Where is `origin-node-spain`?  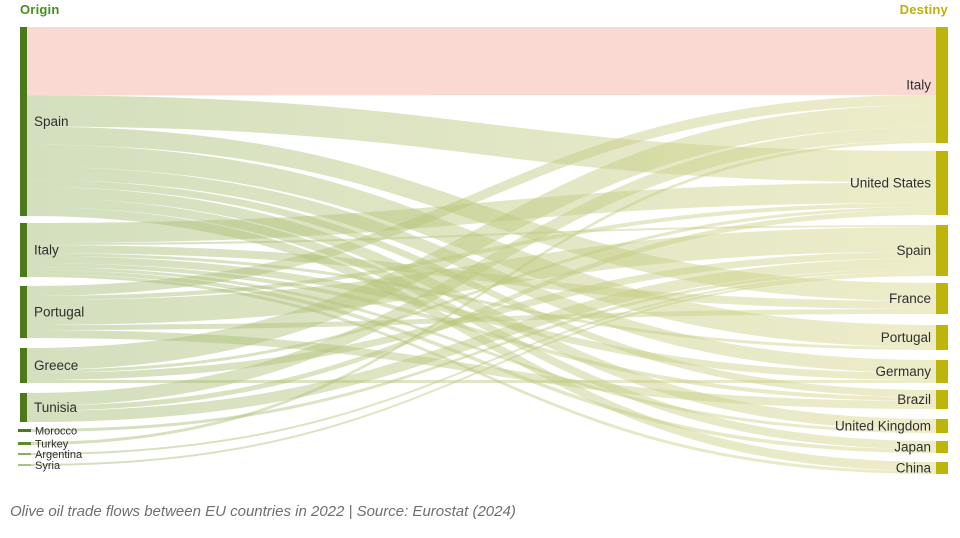 origin-node-spain is located at coordinates (23, 121).